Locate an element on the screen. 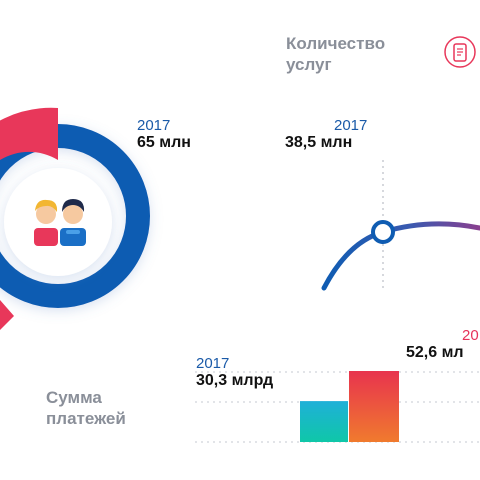 Image resolution: width=480 pixels, height=480 pixels. line-chart-series is located at coordinates (400, 256).